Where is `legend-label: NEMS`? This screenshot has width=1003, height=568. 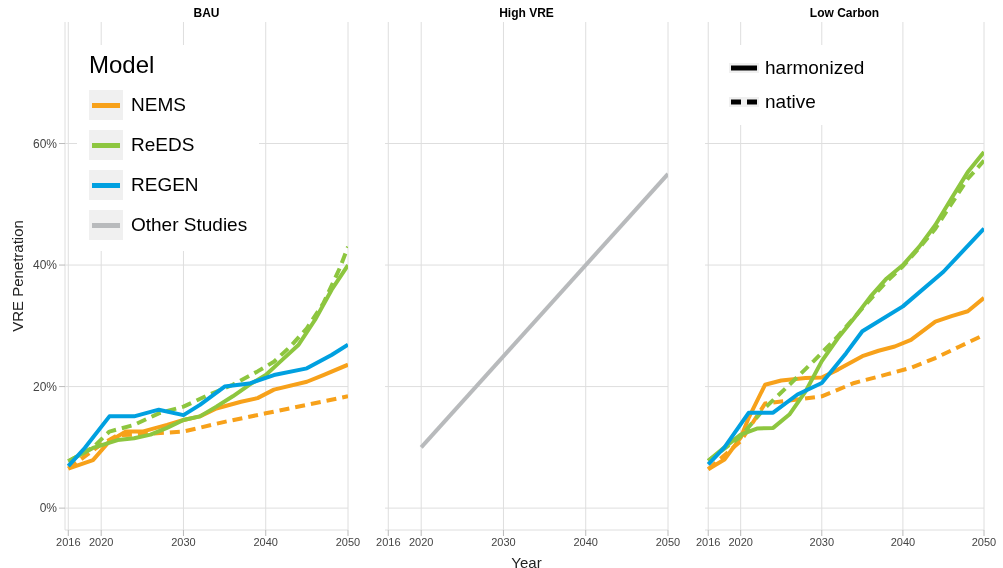 legend-label: NEMS is located at coordinates (158, 105).